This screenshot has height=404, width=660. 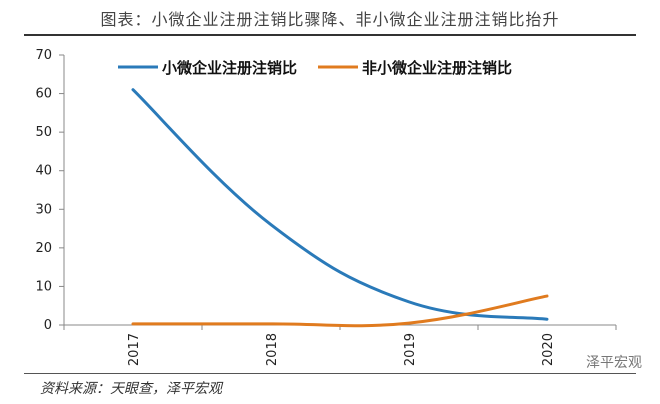 What do you see at coordinates (131, 389) in the screenshot?
I see `source-note: 资料来源：天眼查，泽平宏观` at bounding box center [131, 389].